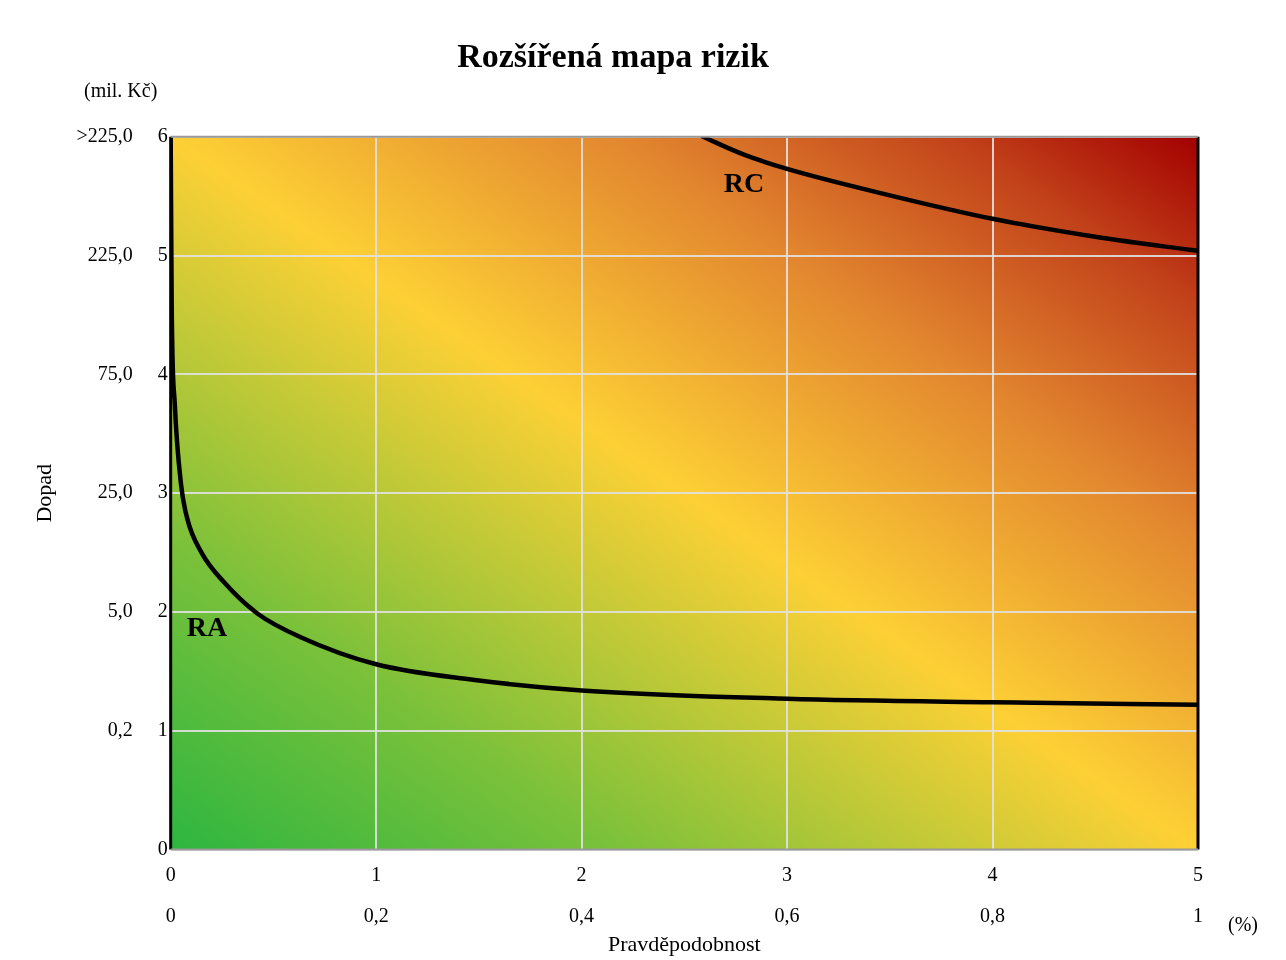 This screenshot has height=960, width=1286. Describe the element at coordinates (787, 873) in the screenshot. I see `x-tick-label: 3` at that location.